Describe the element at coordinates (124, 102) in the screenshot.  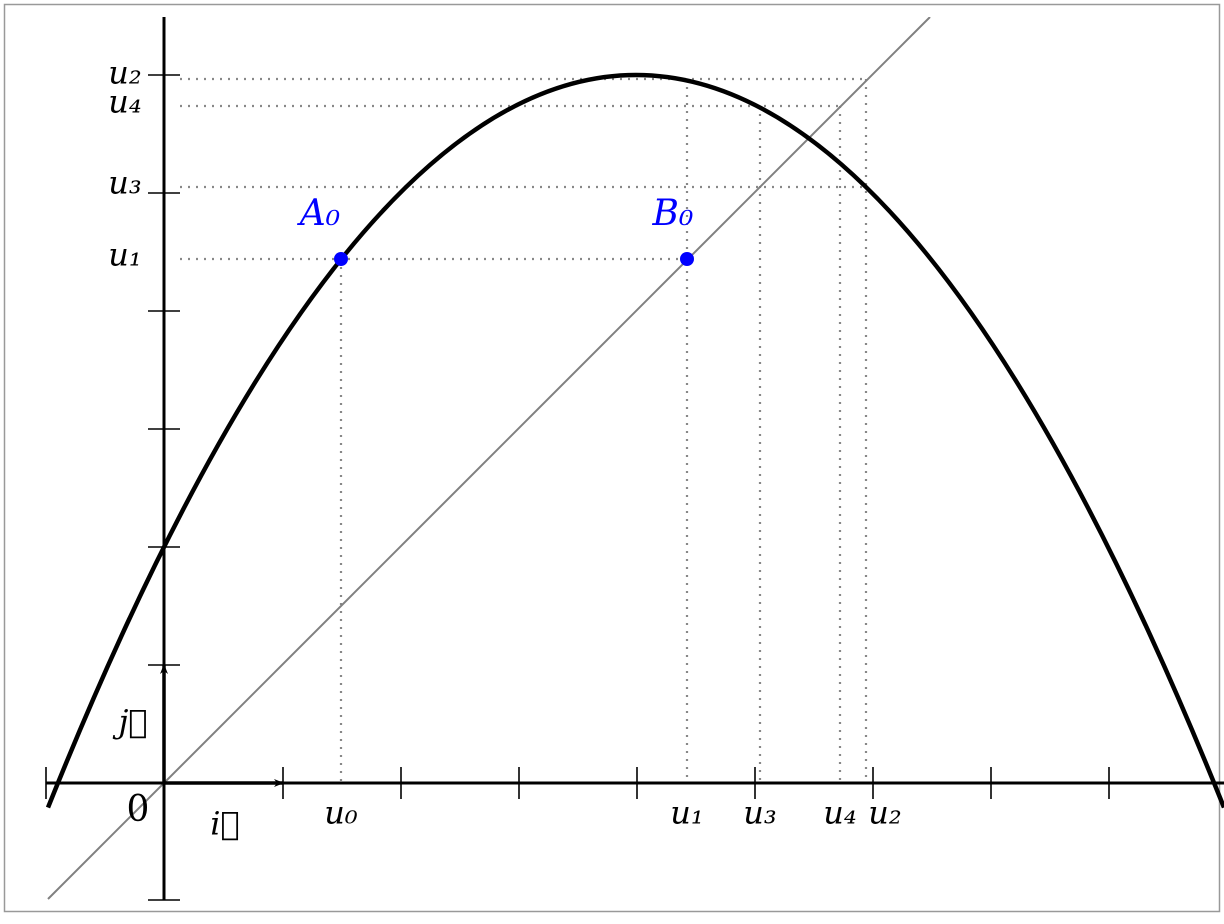
I see `y-label: u₄` at that location.